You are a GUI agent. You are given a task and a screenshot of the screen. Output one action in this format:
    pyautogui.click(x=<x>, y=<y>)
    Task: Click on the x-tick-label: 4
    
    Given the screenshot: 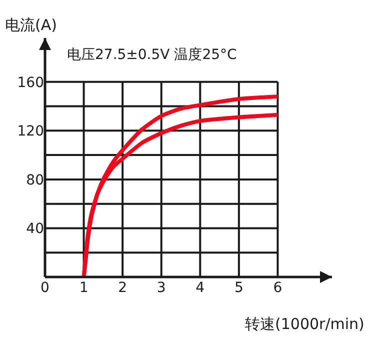 What is the action you would take?
    pyautogui.click(x=200, y=288)
    